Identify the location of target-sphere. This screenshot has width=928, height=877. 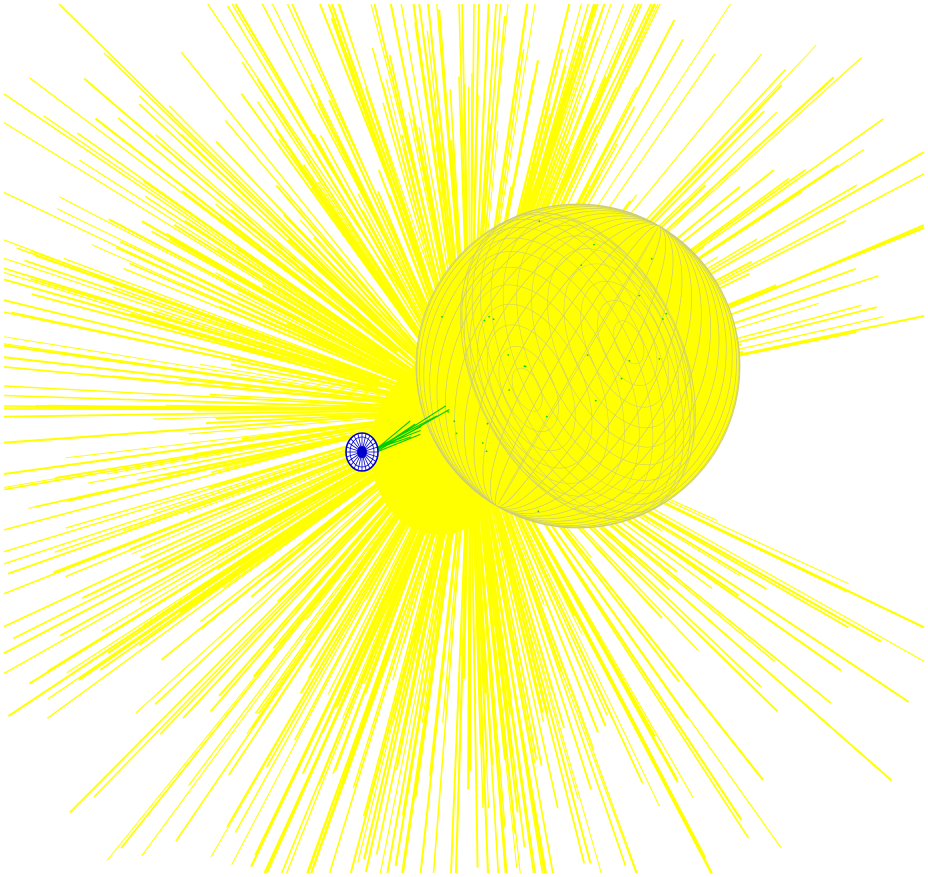
(578, 366).